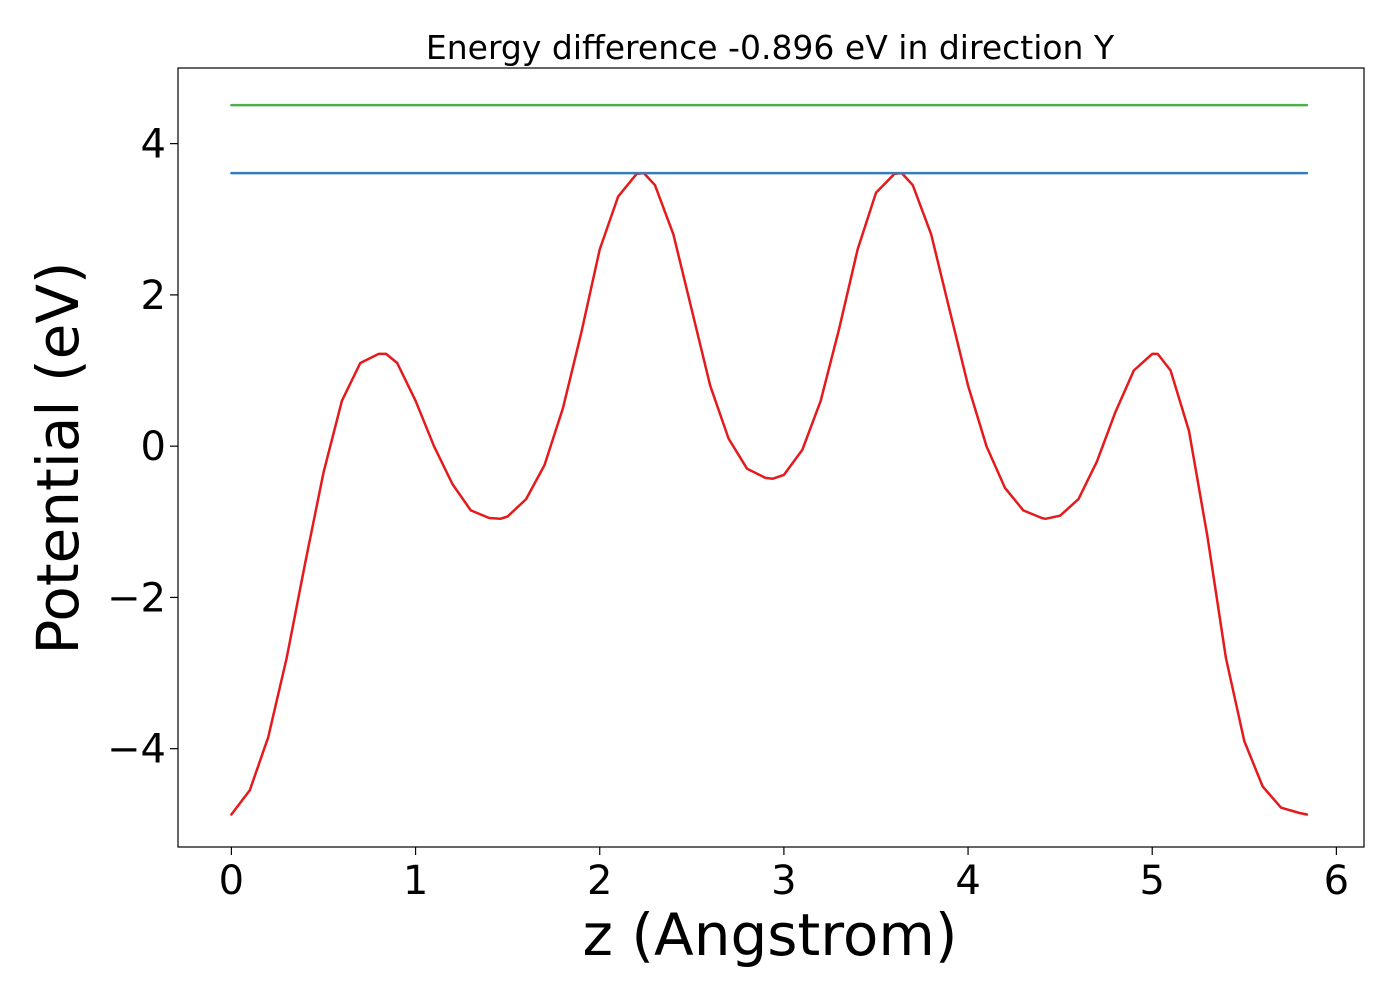 The height and width of the screenshot is (1000, 1400). What do you see at coordinates (153, 447) in the screenshot?
I see `y-tick-label: 0` at bounding box center [153, 447].